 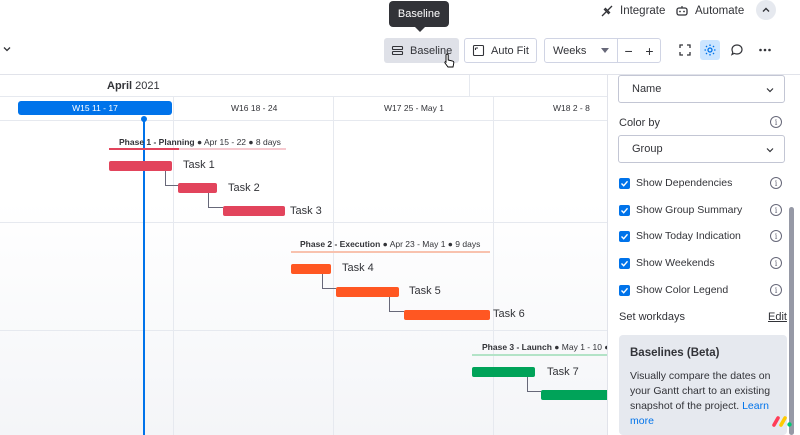 I want to click on more-icon, so click(x=765, y=50).